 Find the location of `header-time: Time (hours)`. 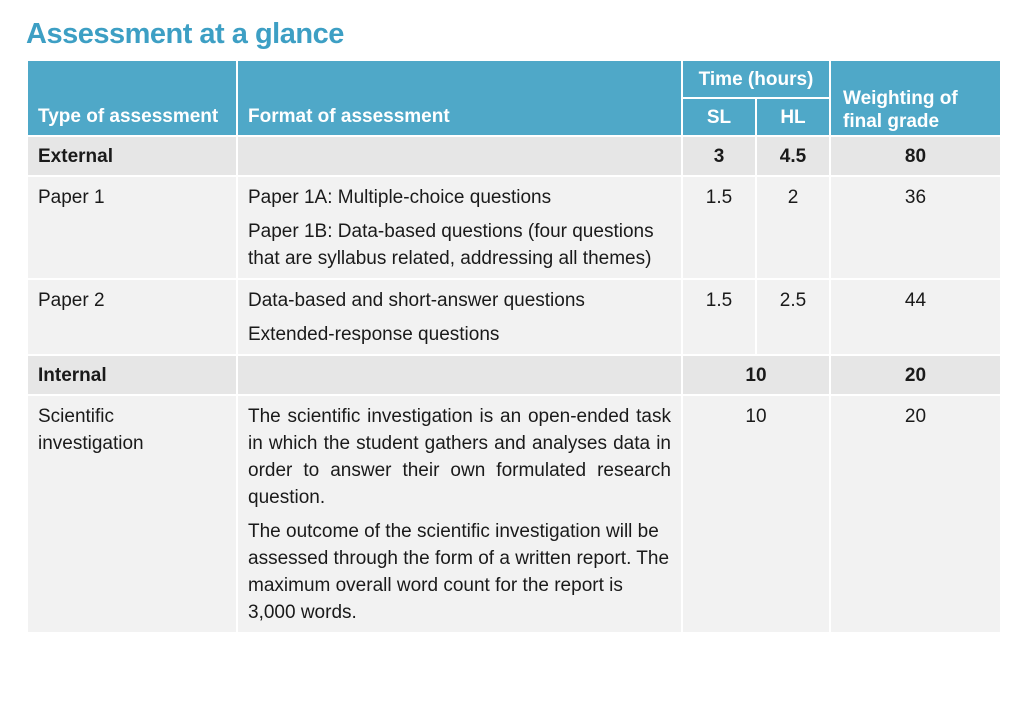

header-time: Time (hours) is located at coordinates (756, 79).